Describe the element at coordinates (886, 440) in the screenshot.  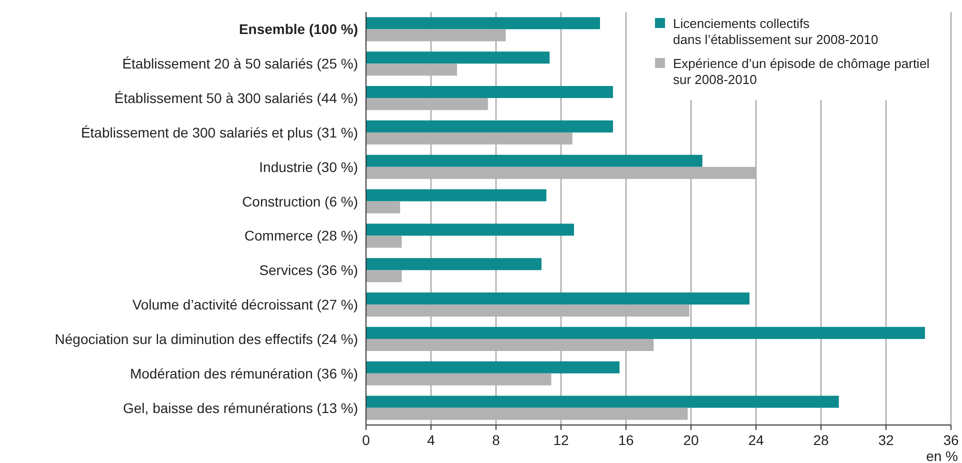
I see `x-tick-label: 32` at that location.